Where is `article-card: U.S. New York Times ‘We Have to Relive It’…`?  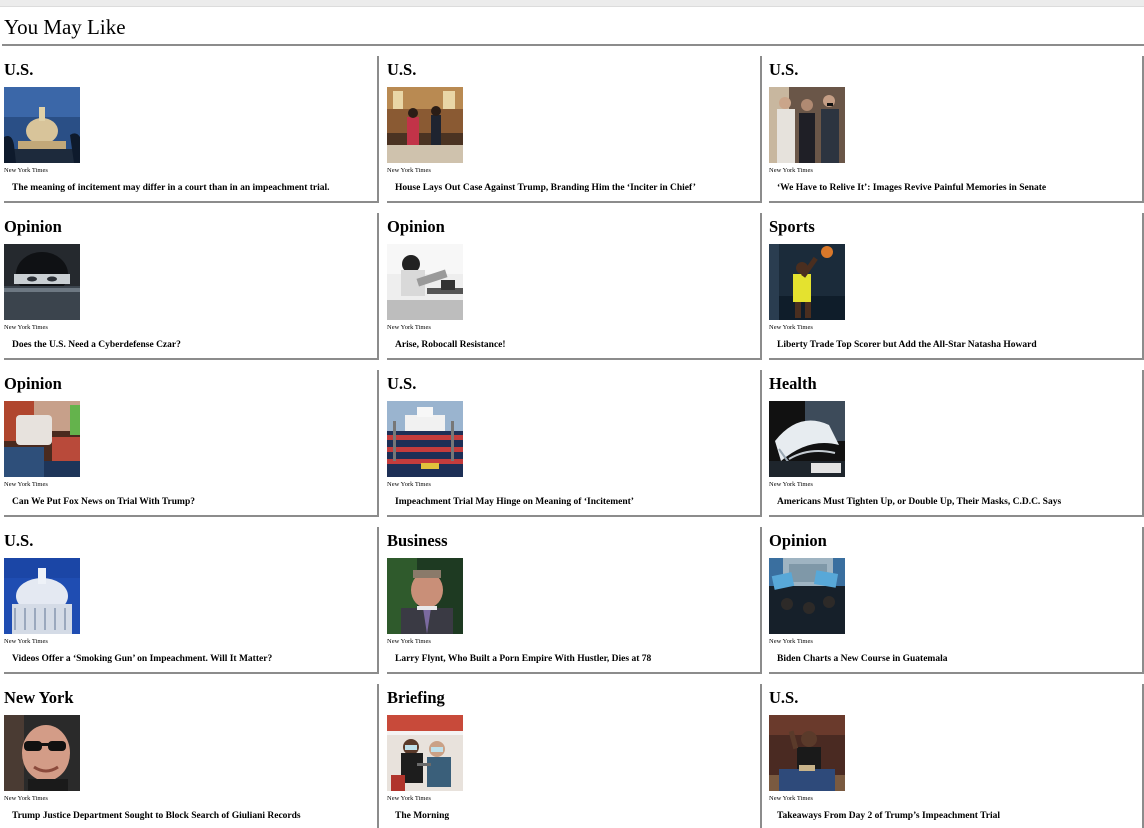 article-card: U.S. New York Times ‘We Have to Relive It’… is located at coordinates (956, 129).